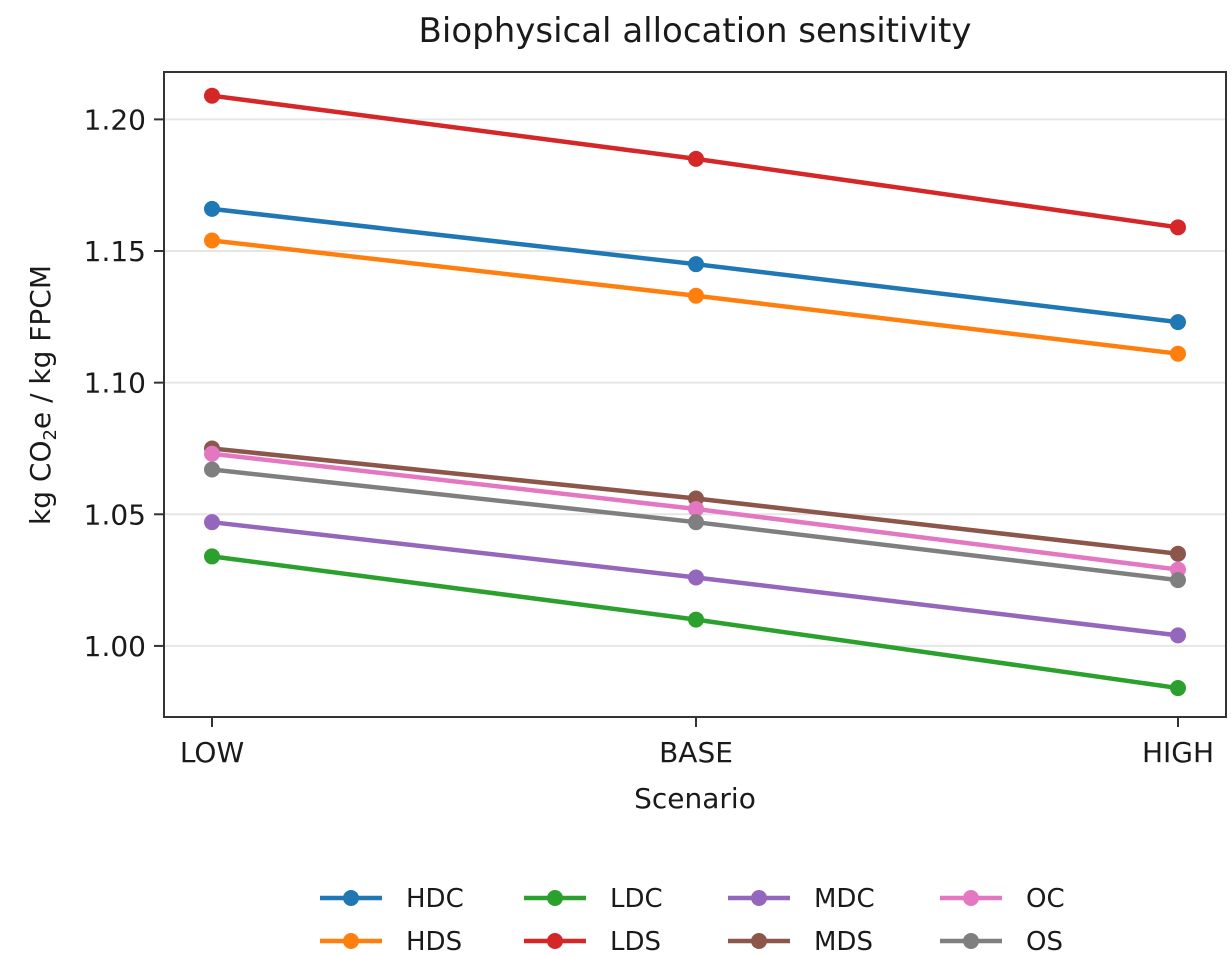 The image size is (1231, 956). I want to click on series-lds, so click(695, 161).